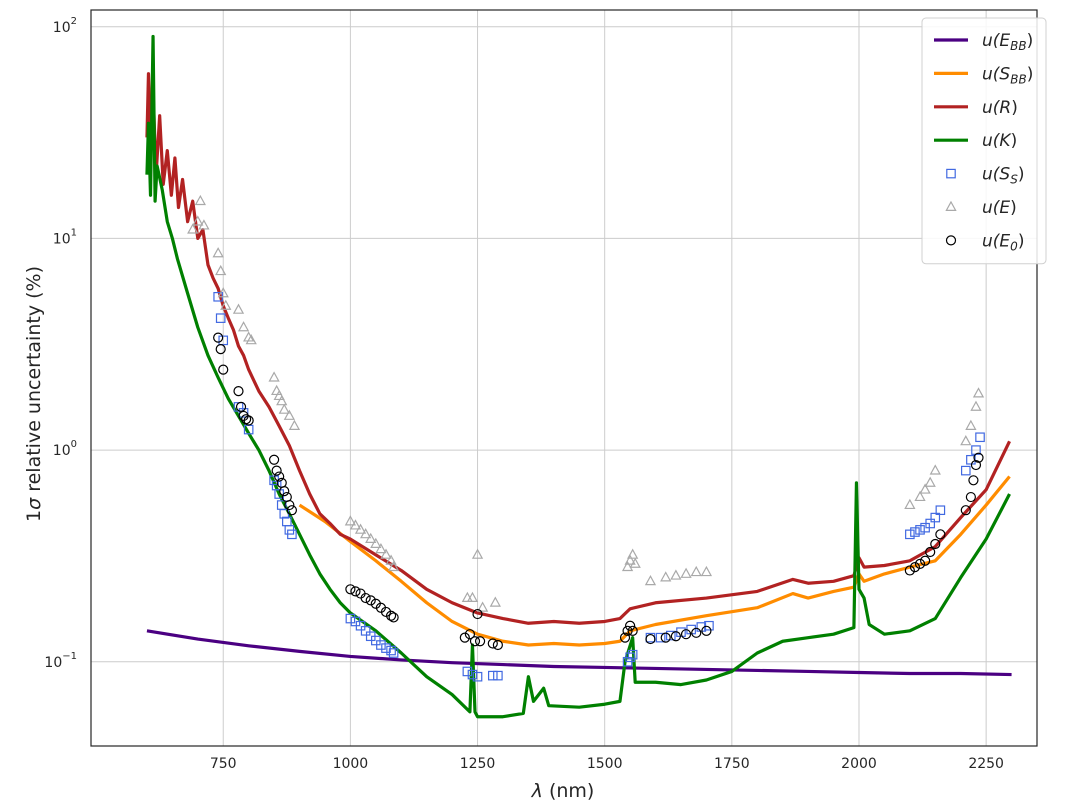  I want to click on legend-label: u(R), so click(1000, 108).